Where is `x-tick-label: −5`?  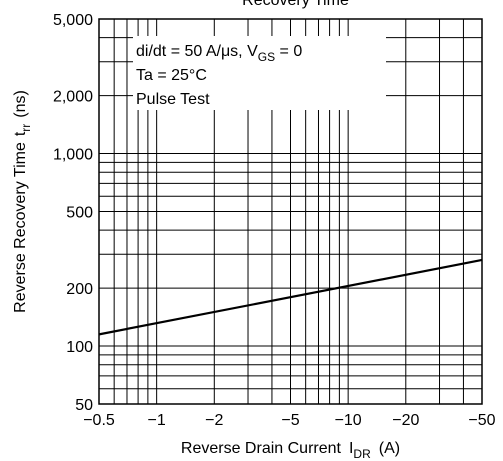
x-tick-label: −5 is located at coordinates (290, 420).